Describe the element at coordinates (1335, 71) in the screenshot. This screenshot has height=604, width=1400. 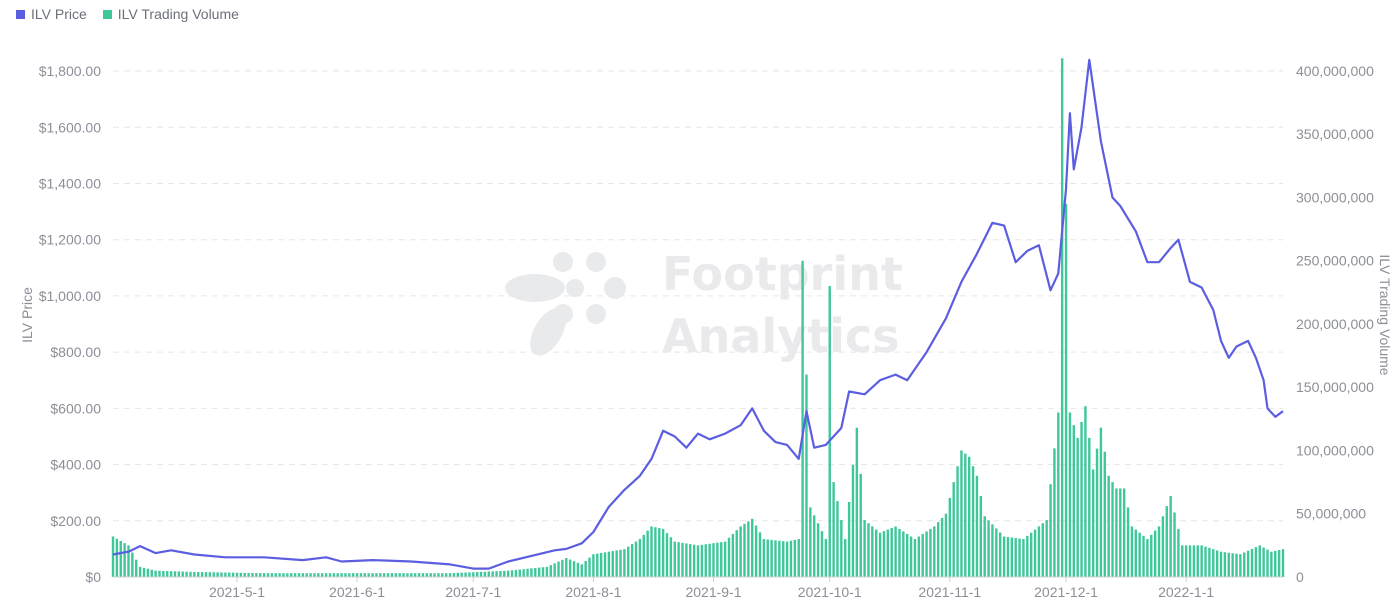
I see `y-right-tick-label: 400,000,000` at that location.